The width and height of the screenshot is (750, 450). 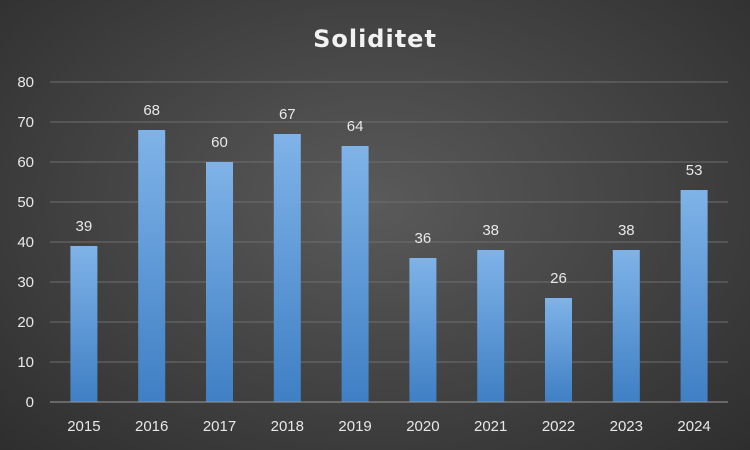 I want to click on data-label-2024: 53, so click(x=694, y=170).